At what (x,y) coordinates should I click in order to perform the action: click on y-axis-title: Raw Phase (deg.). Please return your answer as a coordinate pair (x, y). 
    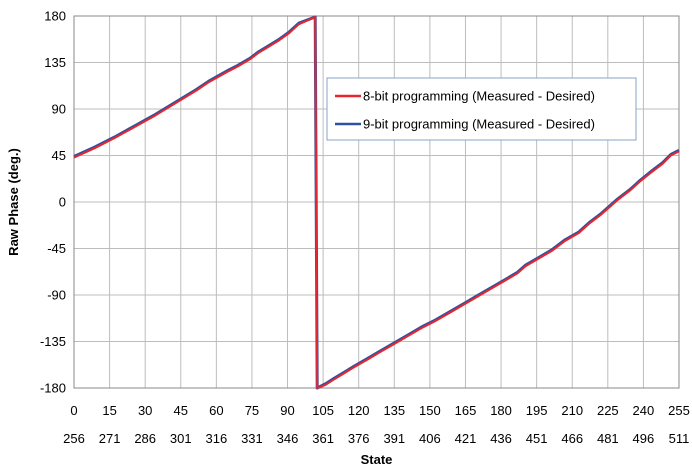
    Looking at the image, I should click on (13, 202).